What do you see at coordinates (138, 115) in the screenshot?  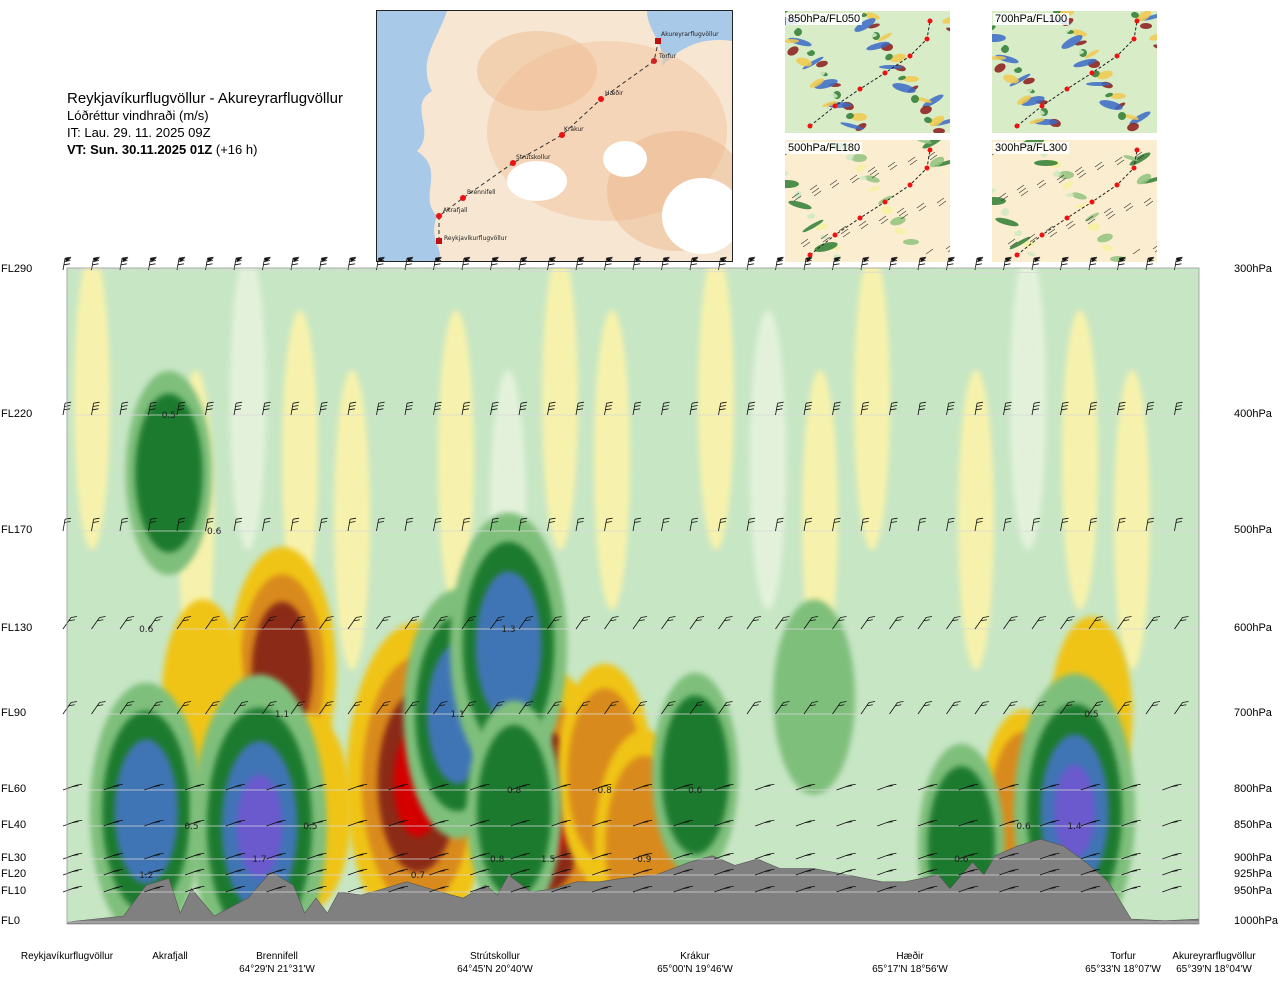 I see `quantity-subtitle: Lóðréttur vindhraði (m/s)` at bounding box center [138, 115].